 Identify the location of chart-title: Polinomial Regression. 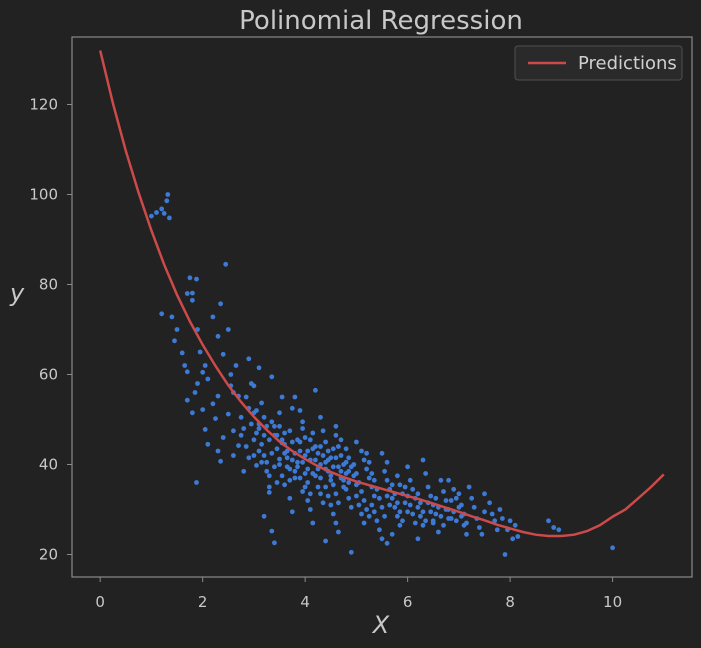
(381, 21).